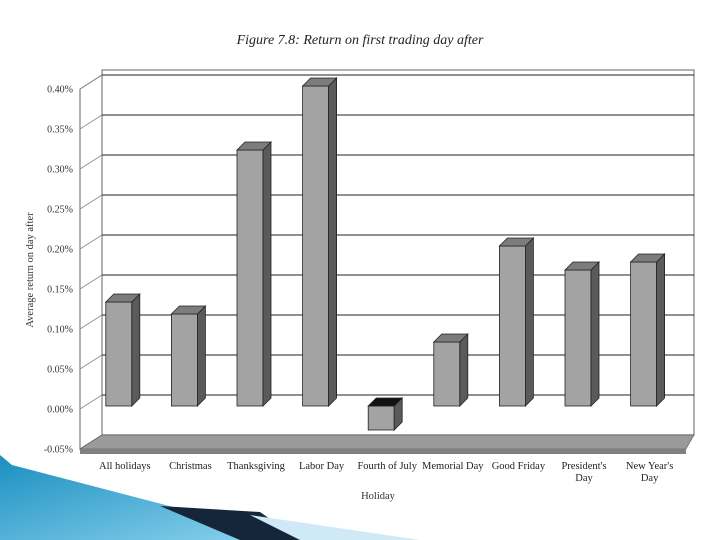 This screenshot has height=540, width=720. Describe the element at coordinates (230, 523) in the screenshot. I see `dark-swoosh` at that location.